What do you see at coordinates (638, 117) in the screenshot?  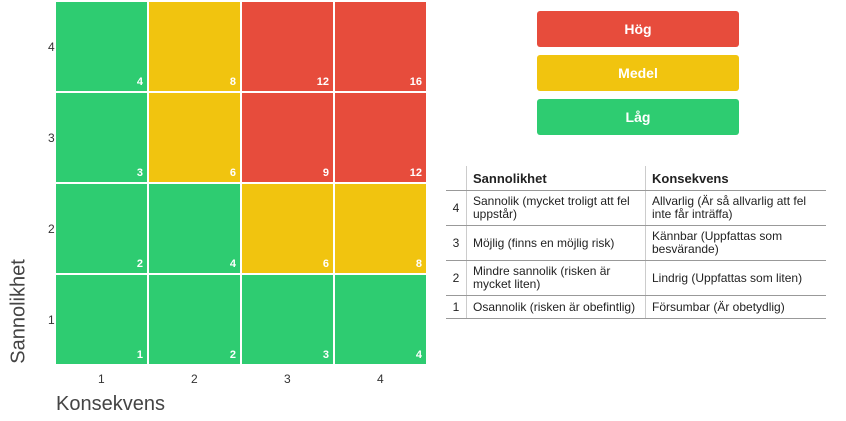 I see `legend-item-low: Låg` at bounding box center [638, 117].